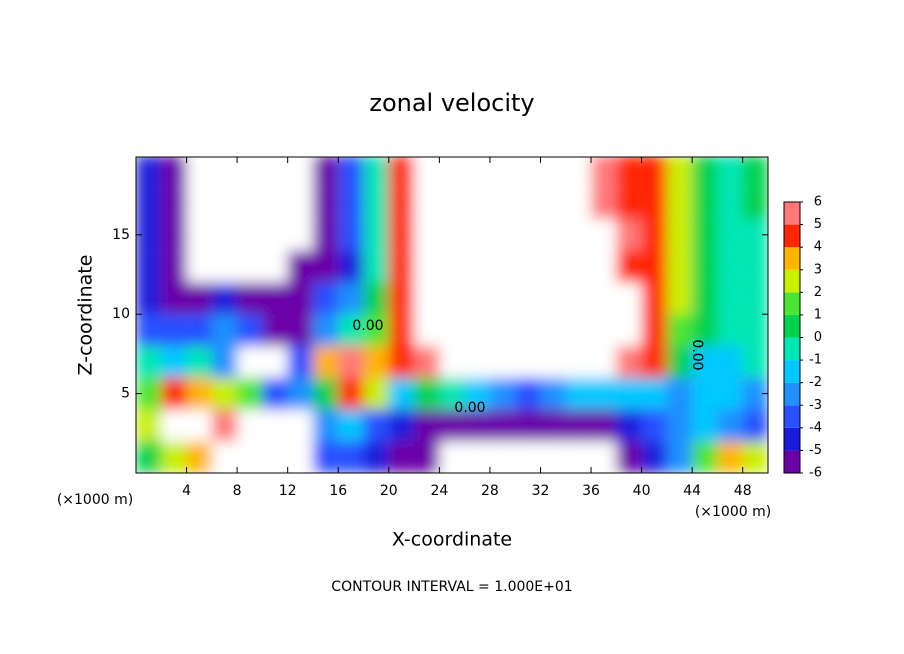 The width and height of the screenshot is (904, 654). I want to click on y-tick-label: 15, so click(121, 235).